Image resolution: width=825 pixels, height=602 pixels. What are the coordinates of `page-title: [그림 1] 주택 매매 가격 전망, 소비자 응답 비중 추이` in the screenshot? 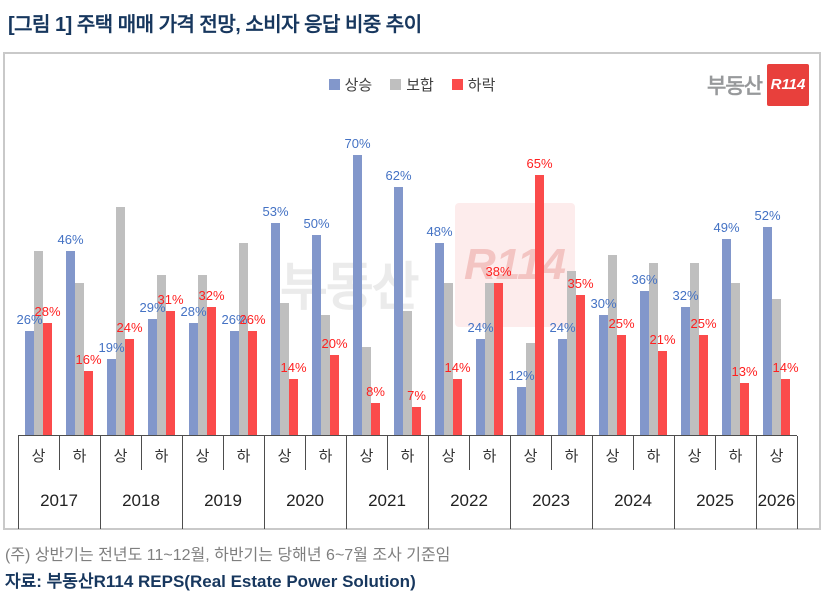 It's located at (215, 25).